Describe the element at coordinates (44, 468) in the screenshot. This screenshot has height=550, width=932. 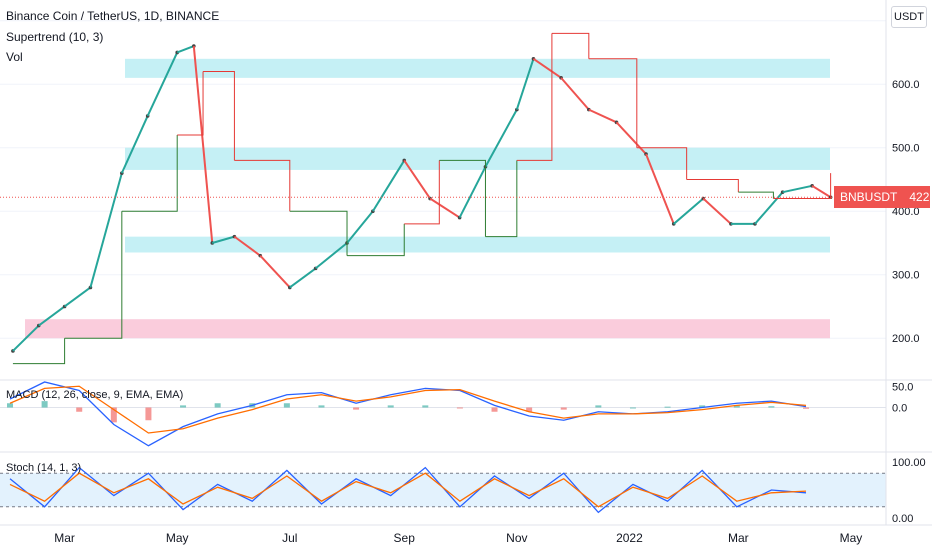
I see `stoch-label: Stoch (14, 1, 3)` at that location.